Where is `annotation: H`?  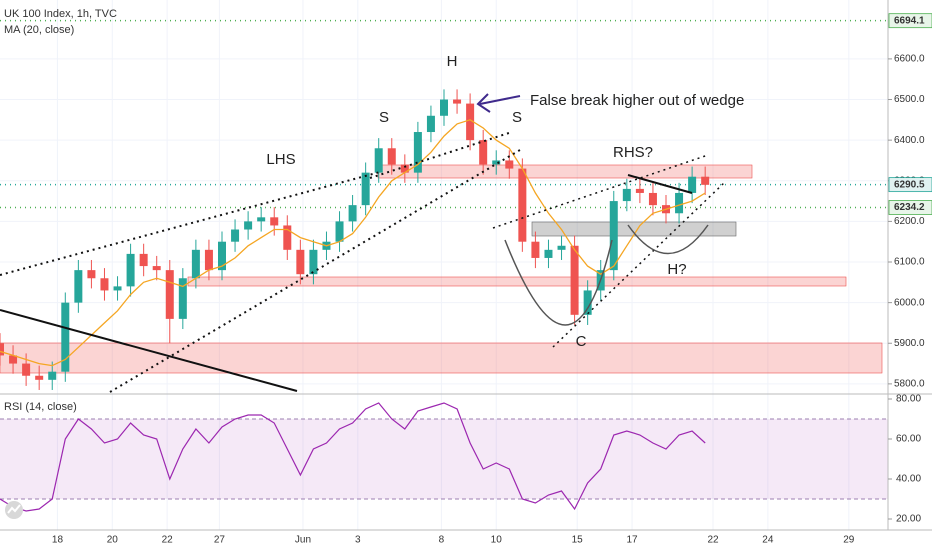
annotation: H is located at coordinates (452, 61).